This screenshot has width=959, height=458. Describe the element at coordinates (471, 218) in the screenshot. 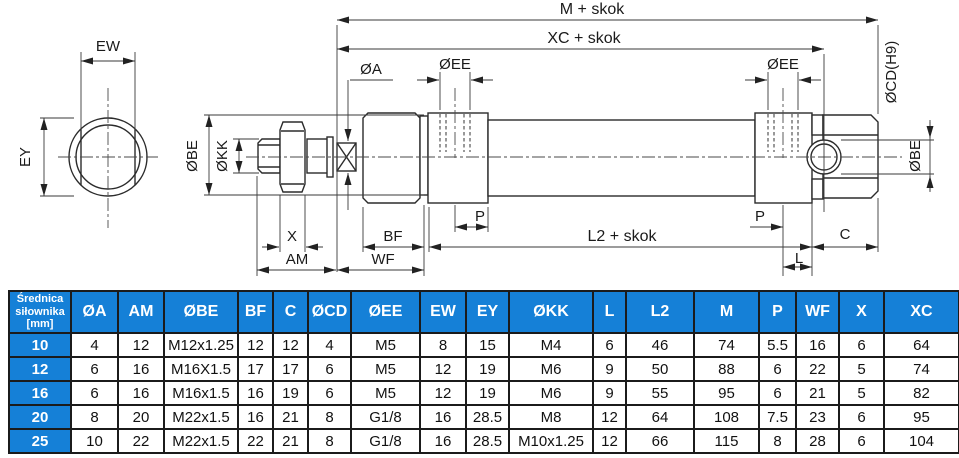

I see `p-front-dimension` at that location.